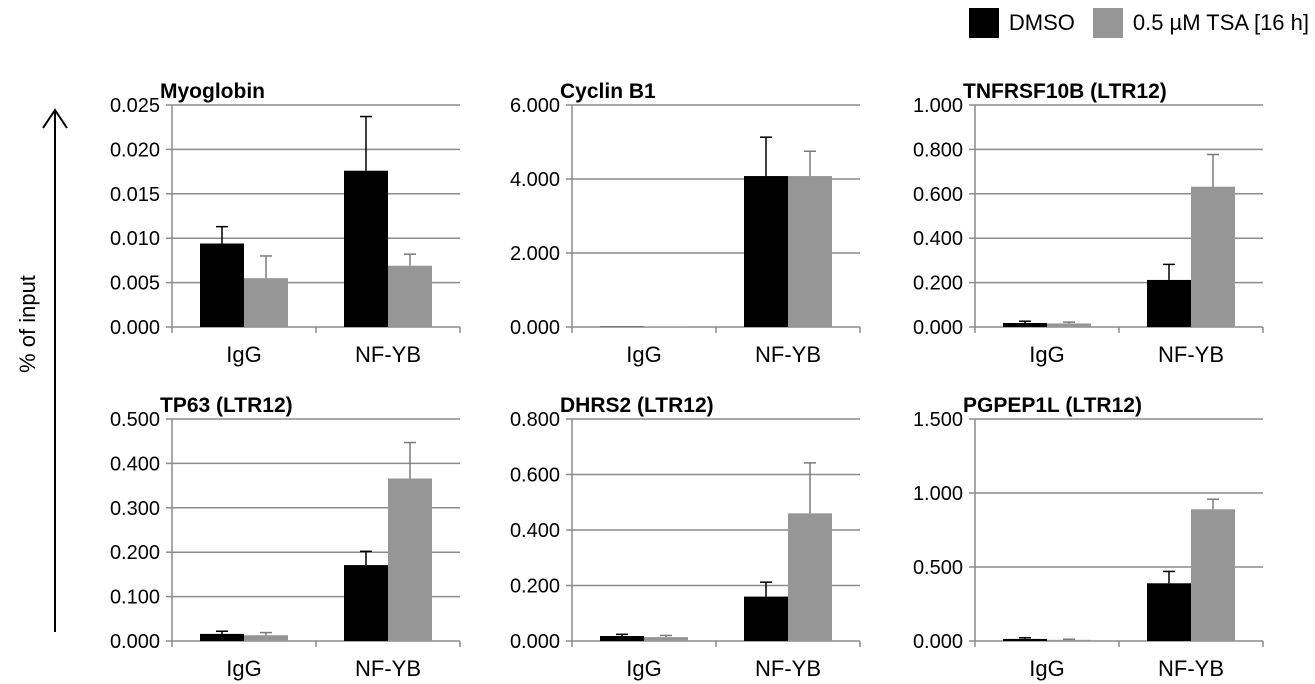 Image resolution: width=1315 pixels, height=684 pixels. I want to click on y-tick-label: 0.010, so click(135, 239).